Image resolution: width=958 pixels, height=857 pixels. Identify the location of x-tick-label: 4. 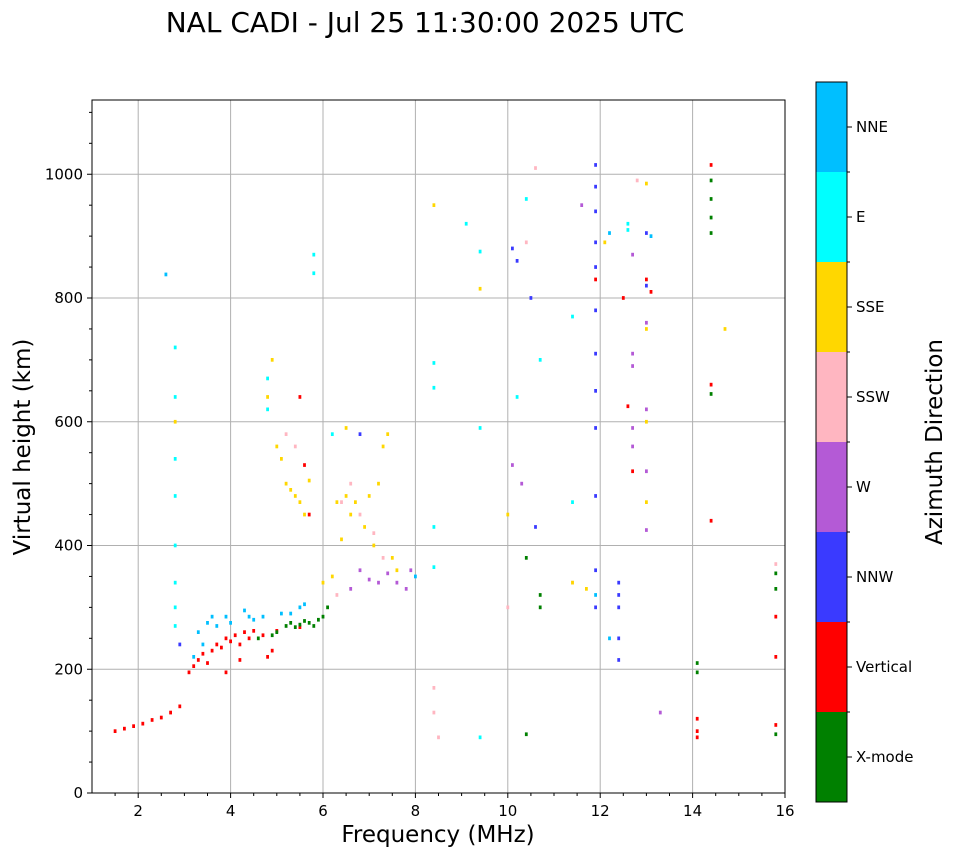
(231, 811).